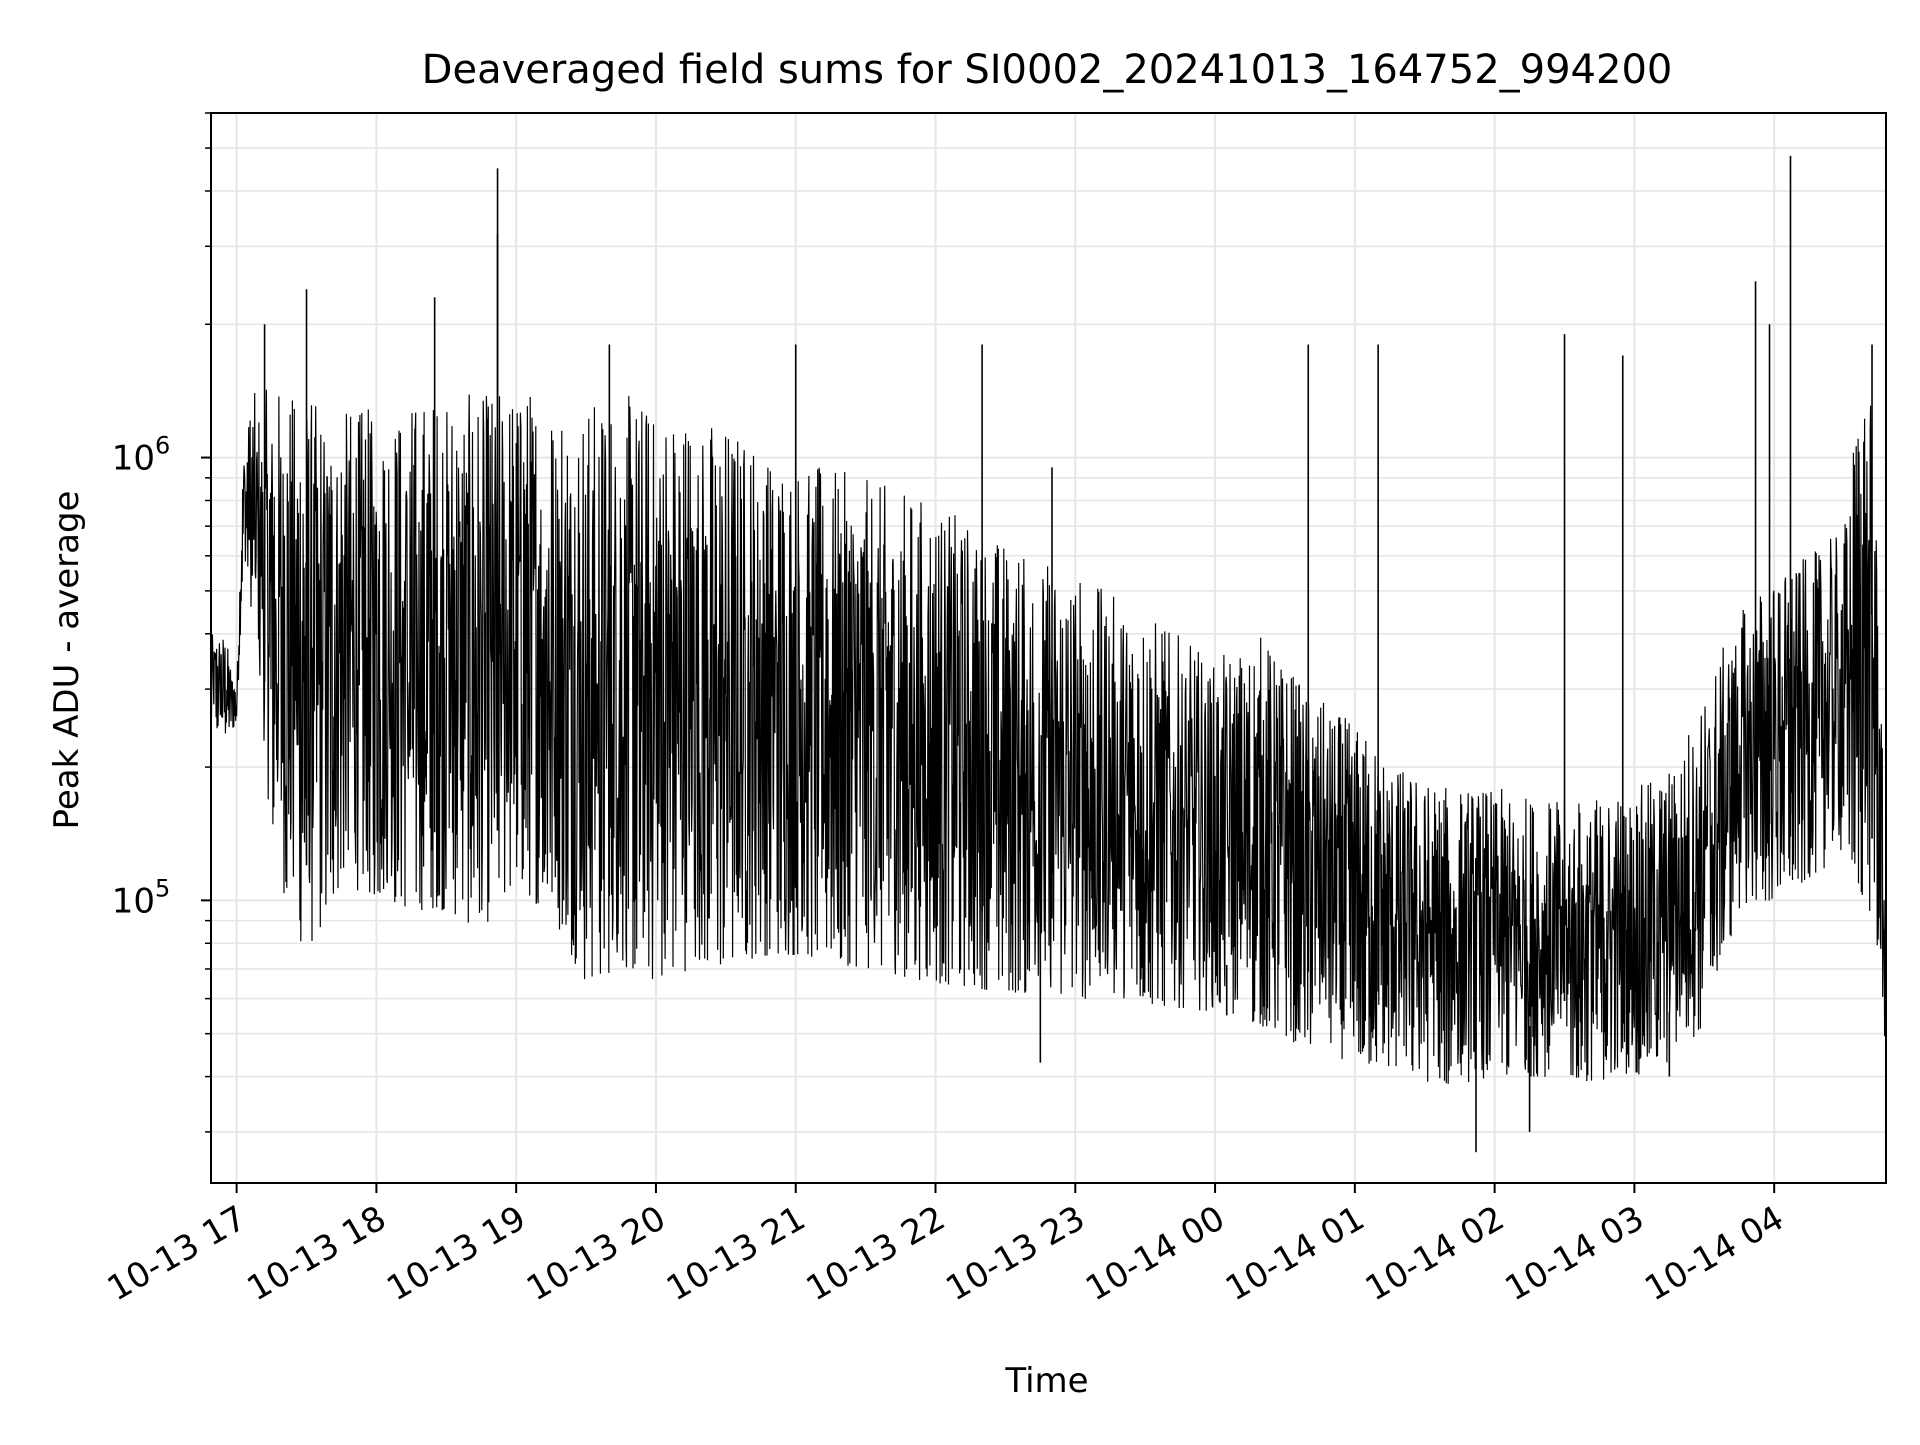 Image resolution: width=1920 pixels, height=1445 pixels. Describe the element at coordinates (1046, 1381) in the screenshot. I see `x-axis-label: Time` at that location.